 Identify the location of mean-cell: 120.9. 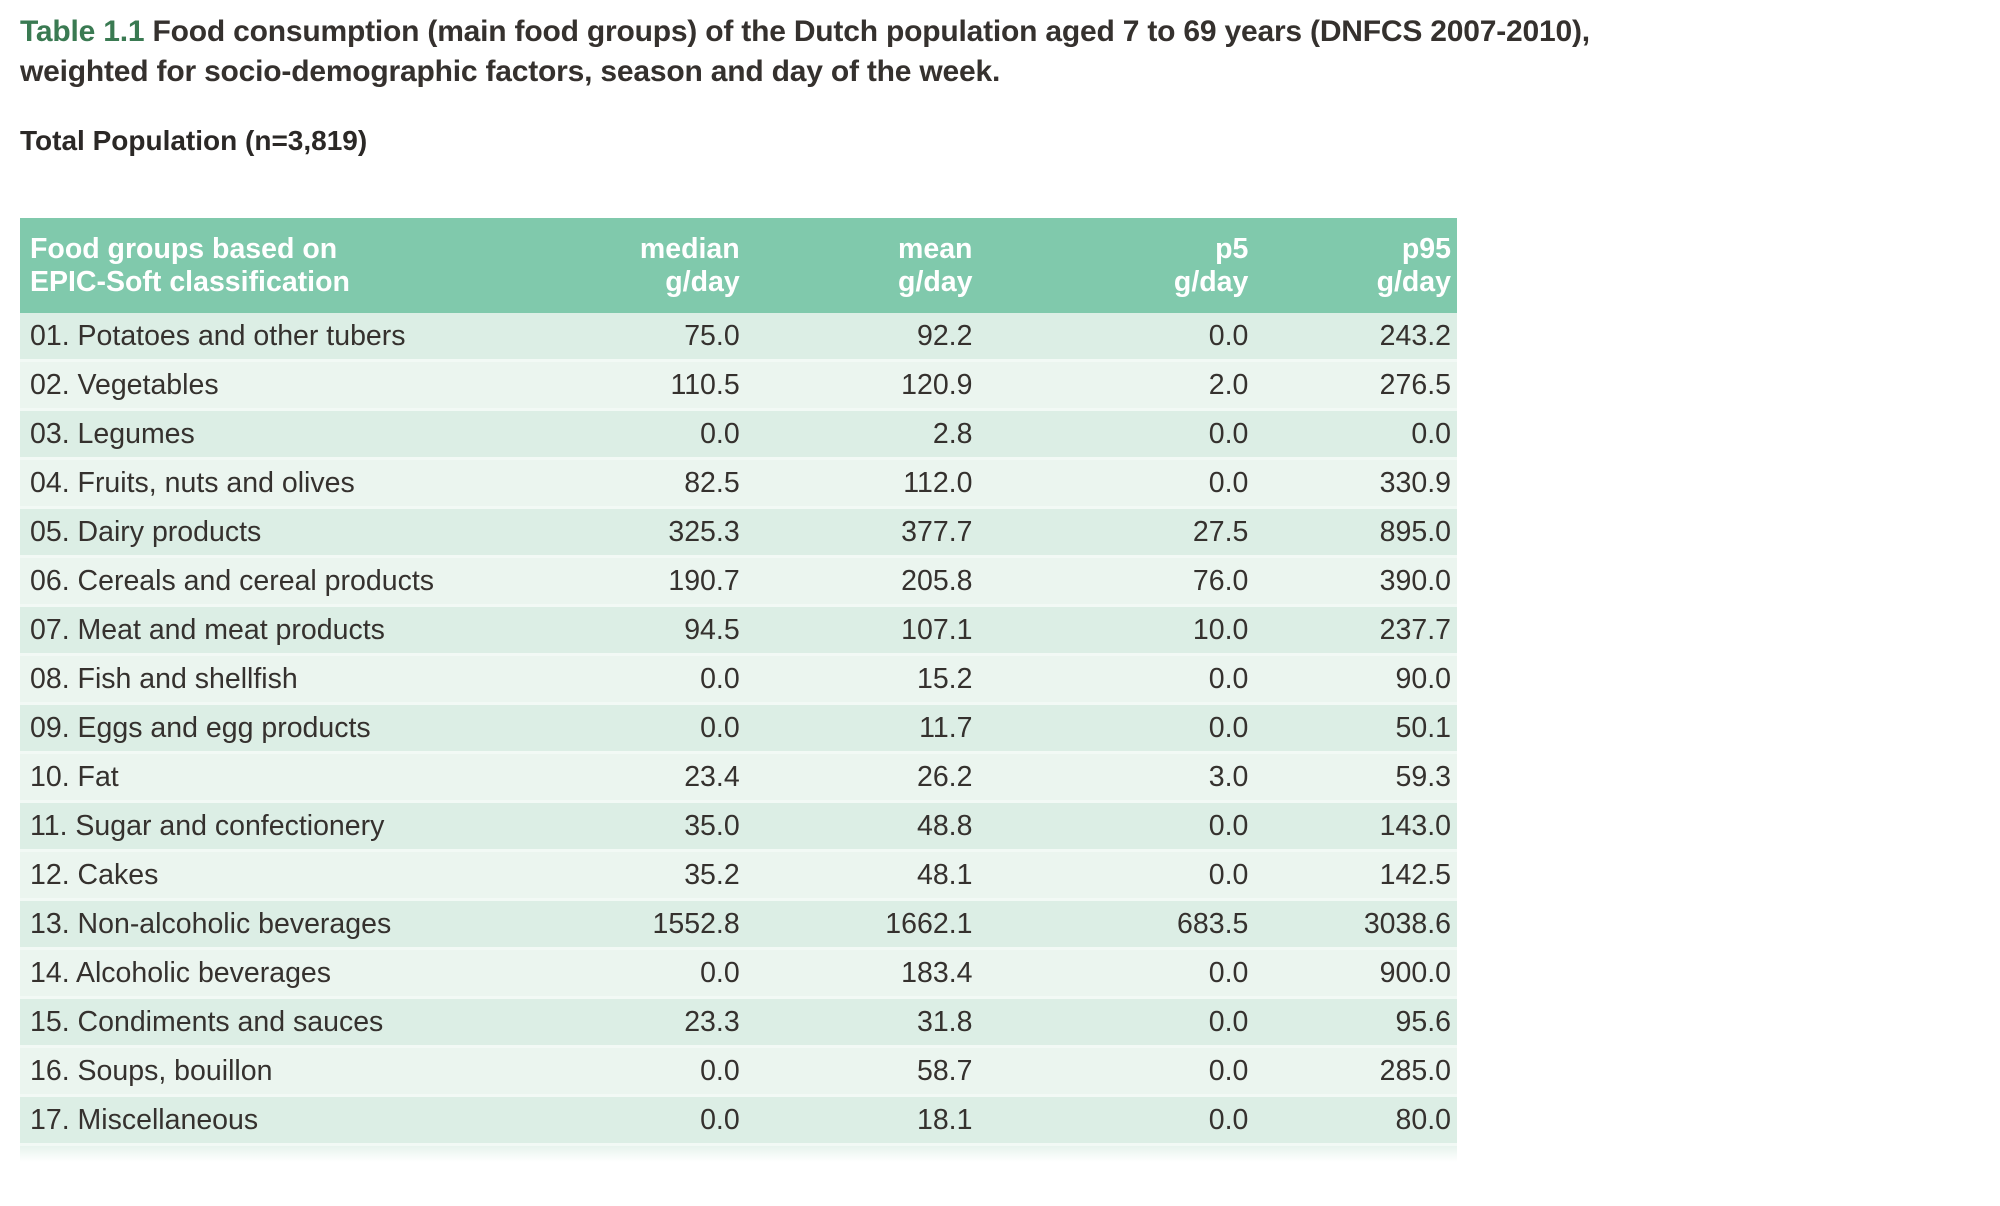
(862, 385).